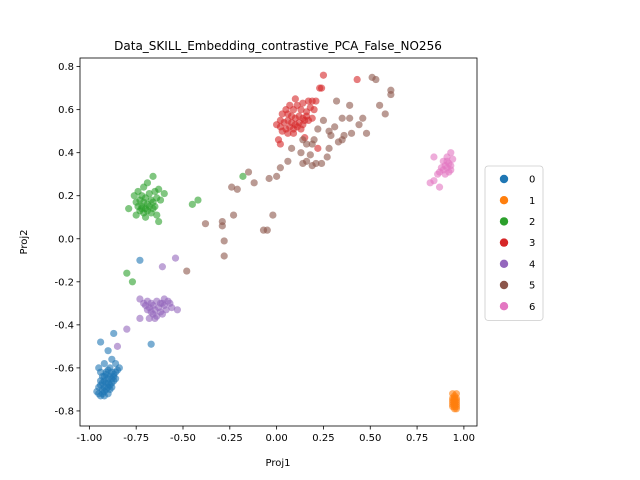  What do you see at coordinates (417, 438) in the screenshot?
I see `x-tick-label: 0.75` at bounding box center [417, 438].